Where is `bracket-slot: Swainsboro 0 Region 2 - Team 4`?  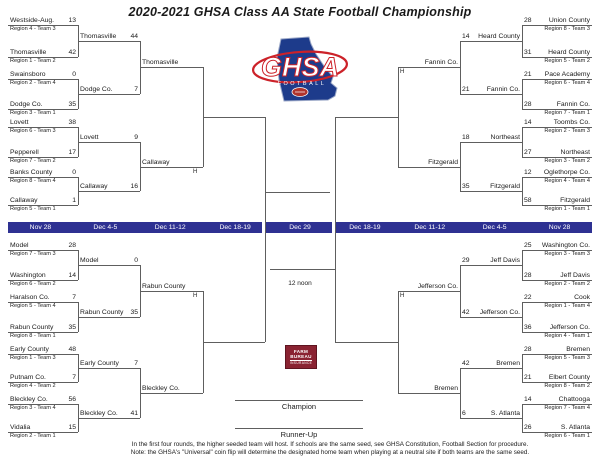
bracket-slot: Swainsboro 0 Region 2 - Team 4 is located at coordinates (43, 77).